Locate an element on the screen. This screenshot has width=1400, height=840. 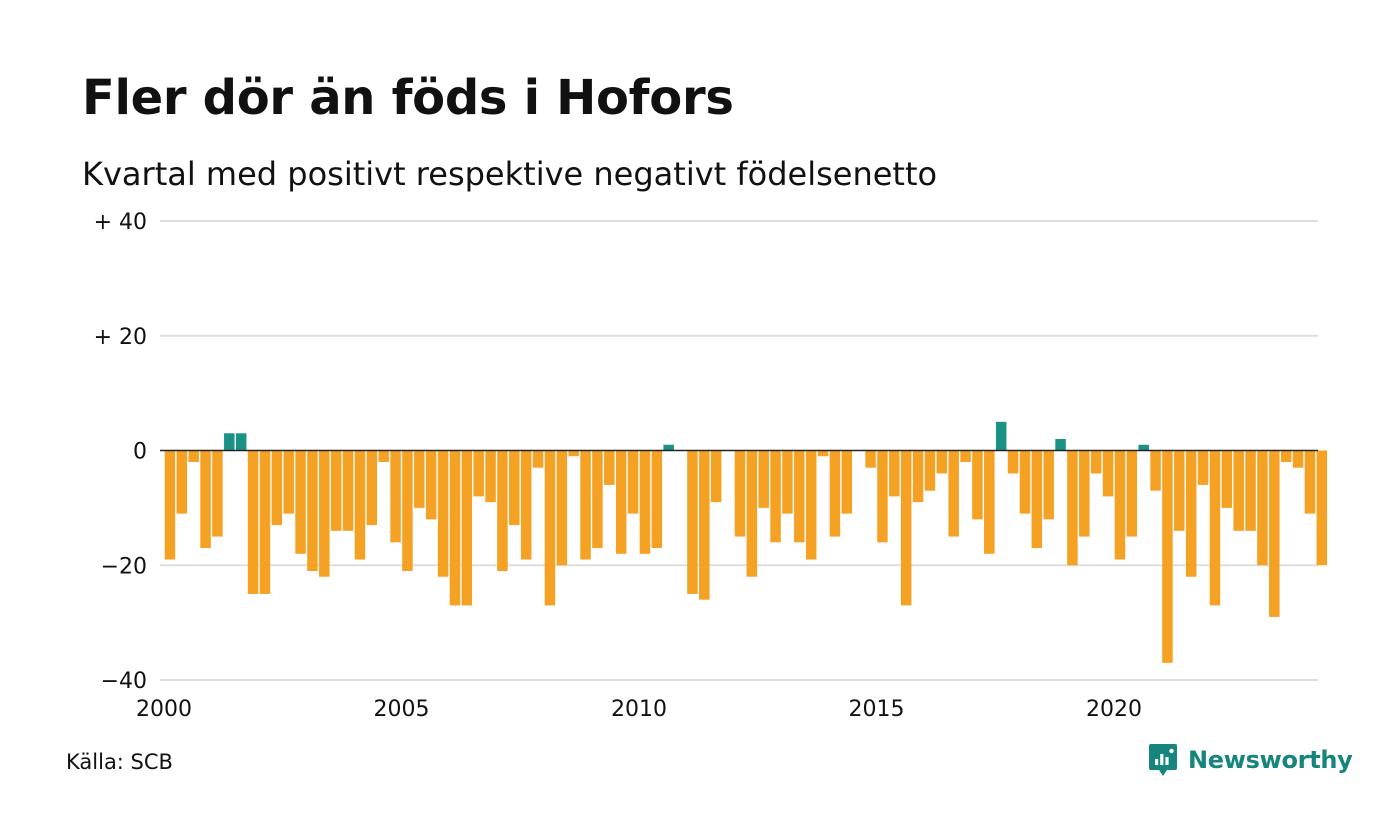
x-tick-label: 2010 is located at coordinates (639, 709).